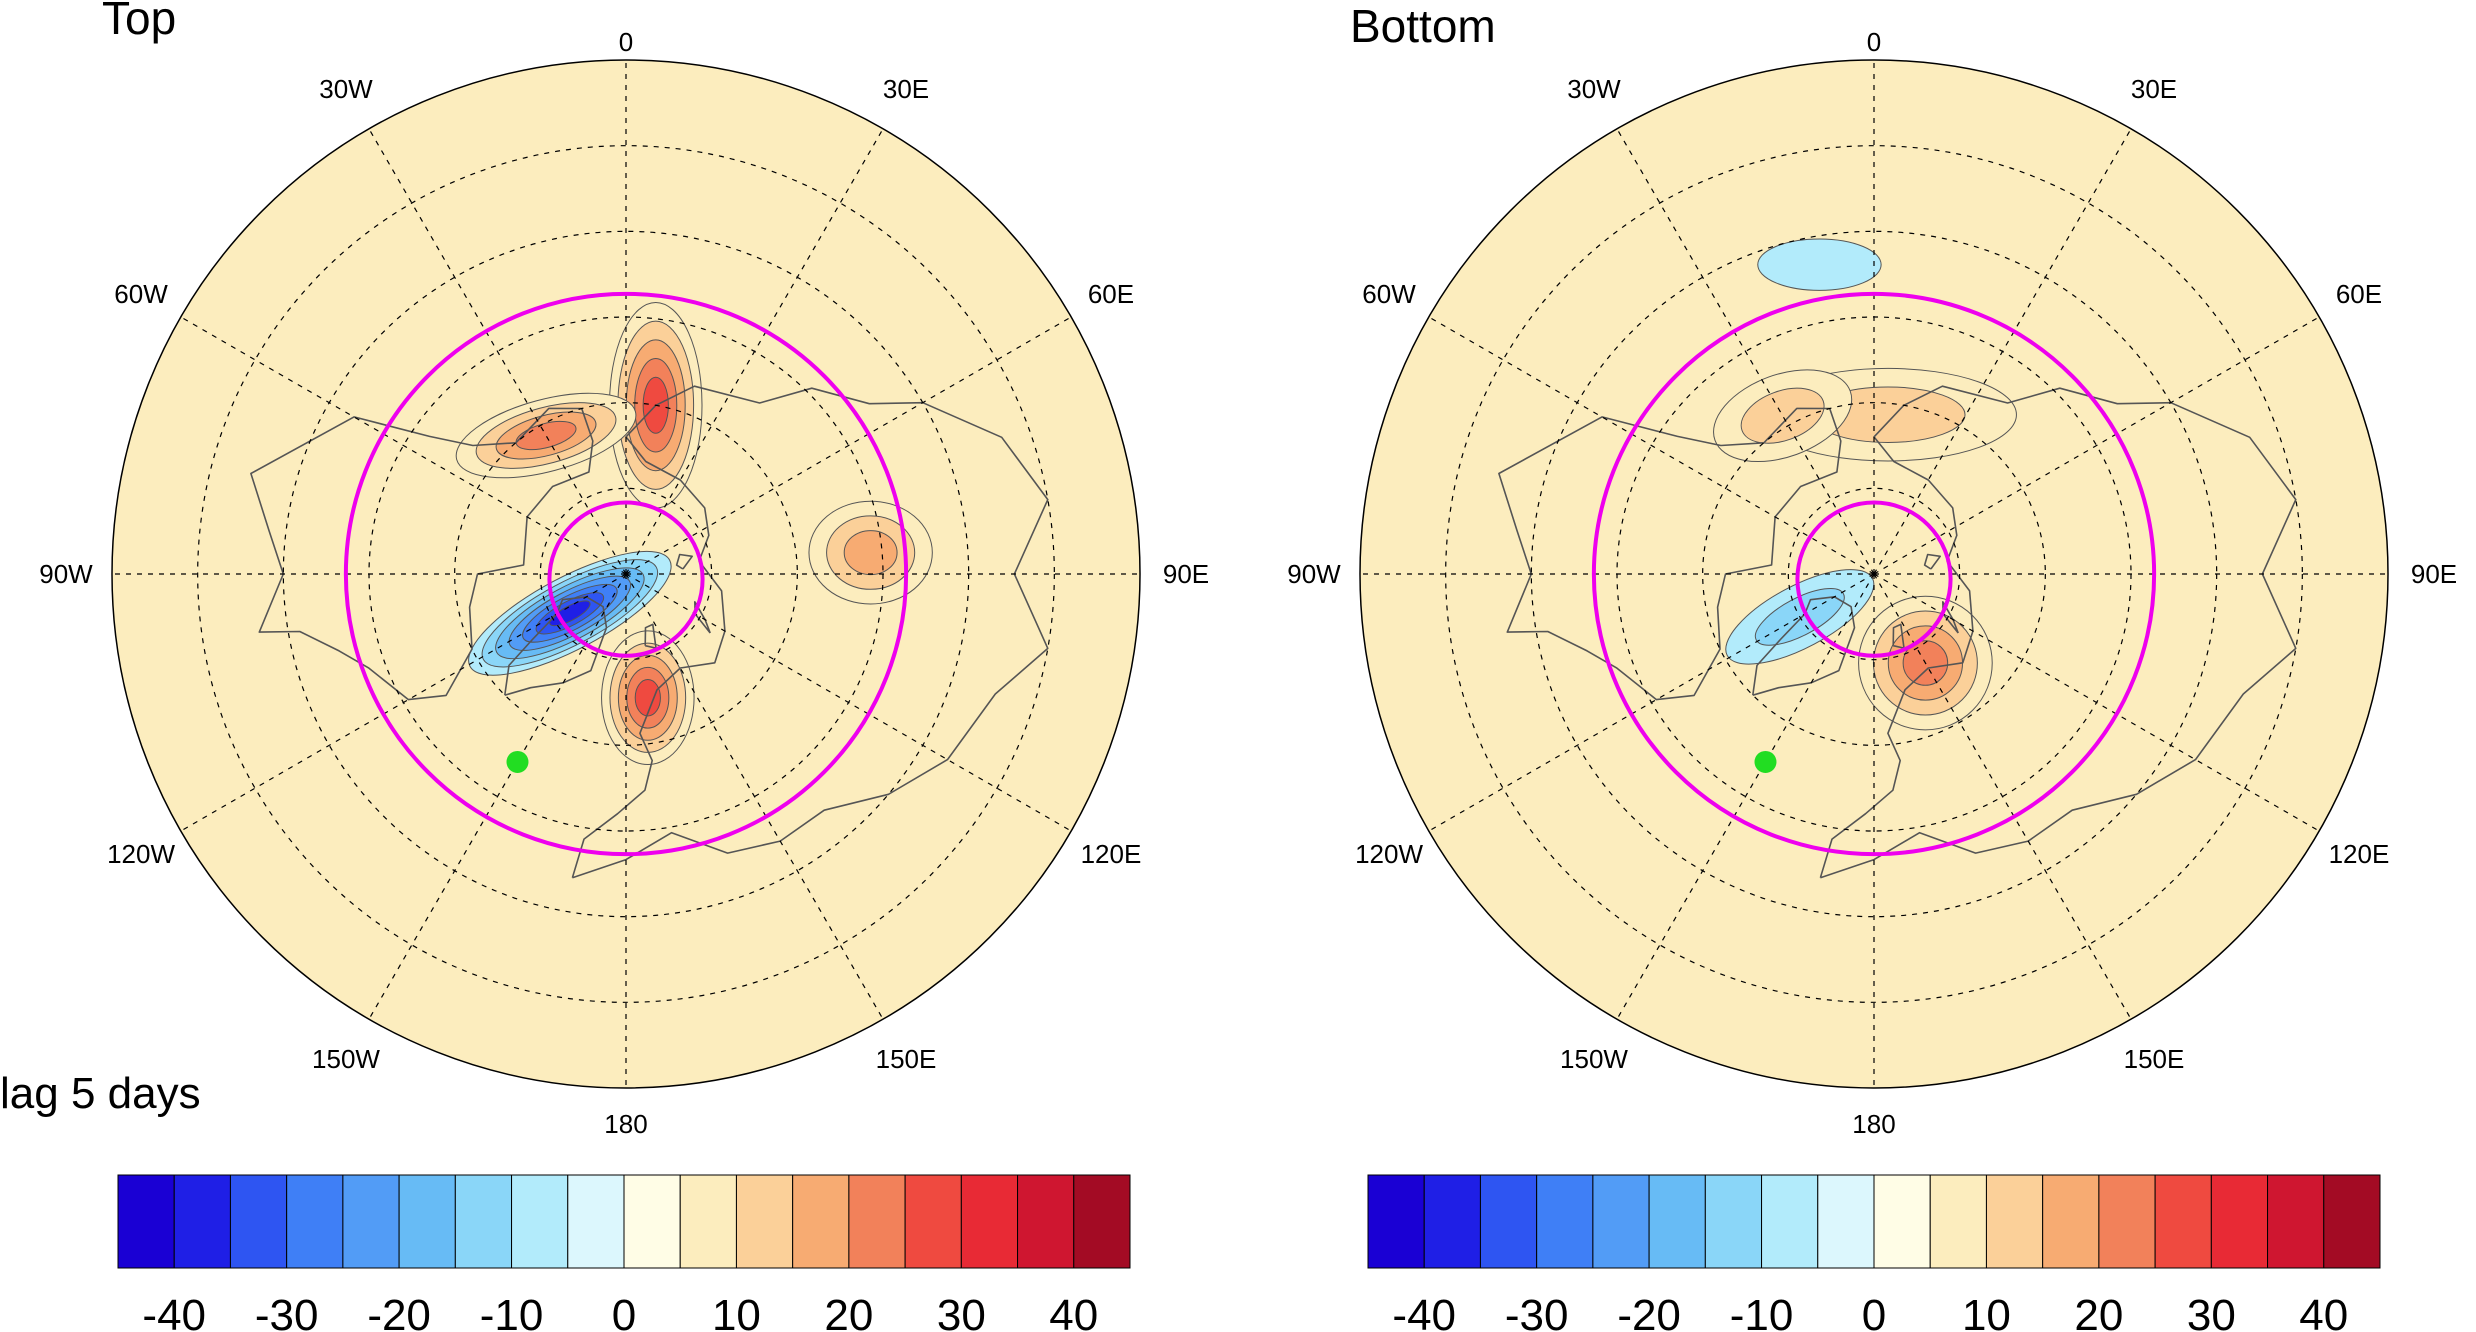 This screenshot has width=2476, height=1332. Describe the element at coordinates (1765, 761) in the screenshot. I see `green-dot-marker` at that location.